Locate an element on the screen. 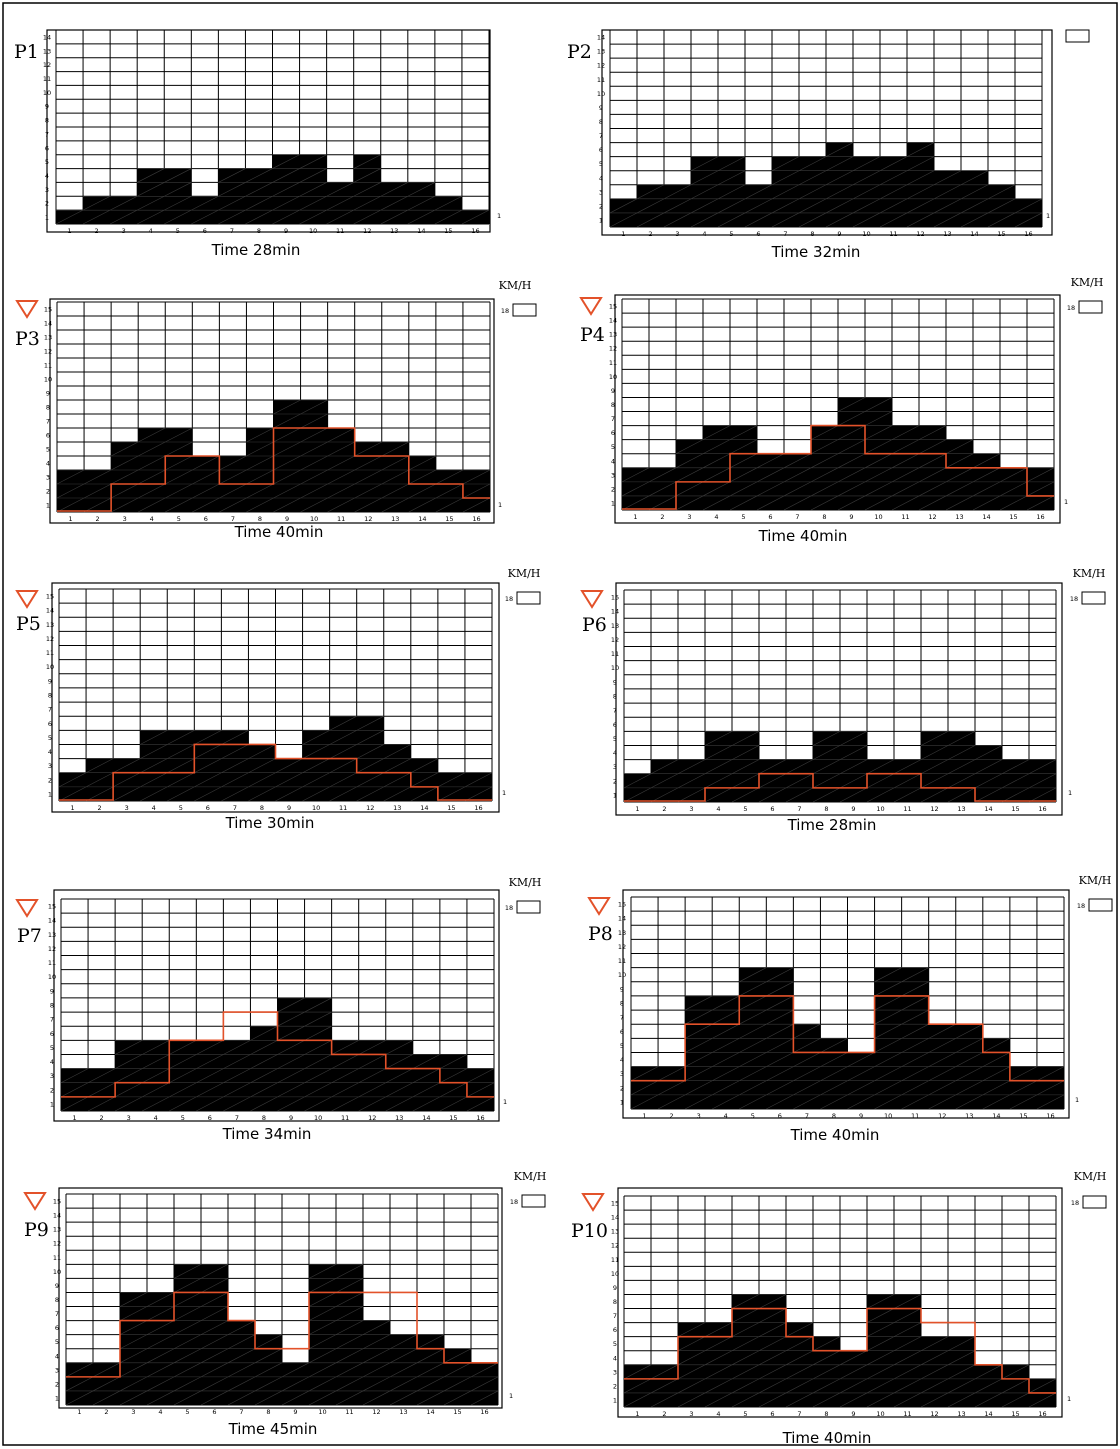 This screenshot has width=1120, height=1449. y-tick-label: 12 is located at coordinates (613, 349).